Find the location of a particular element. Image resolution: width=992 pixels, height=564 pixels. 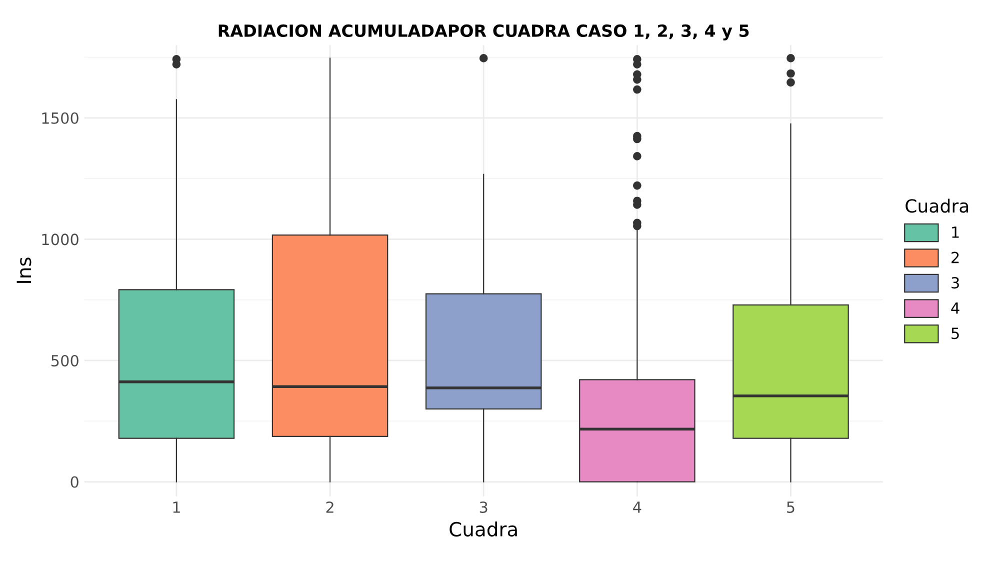

x-tick-label: 5 is located at coordinates (790, 508).